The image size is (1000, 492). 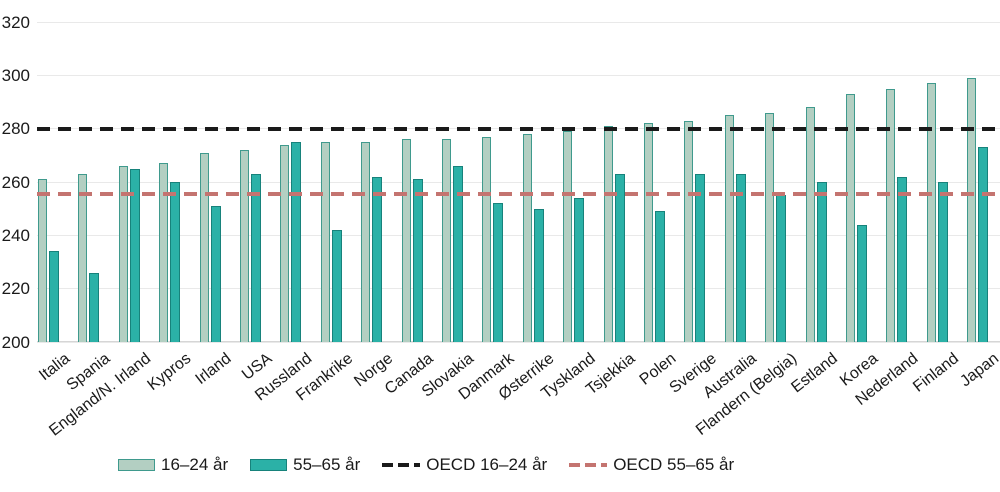 What do you see at coordinates (487, 464) in the screenshot?
I see `legend-label: OECD 16–24 år` at bounding box center [487, 464].